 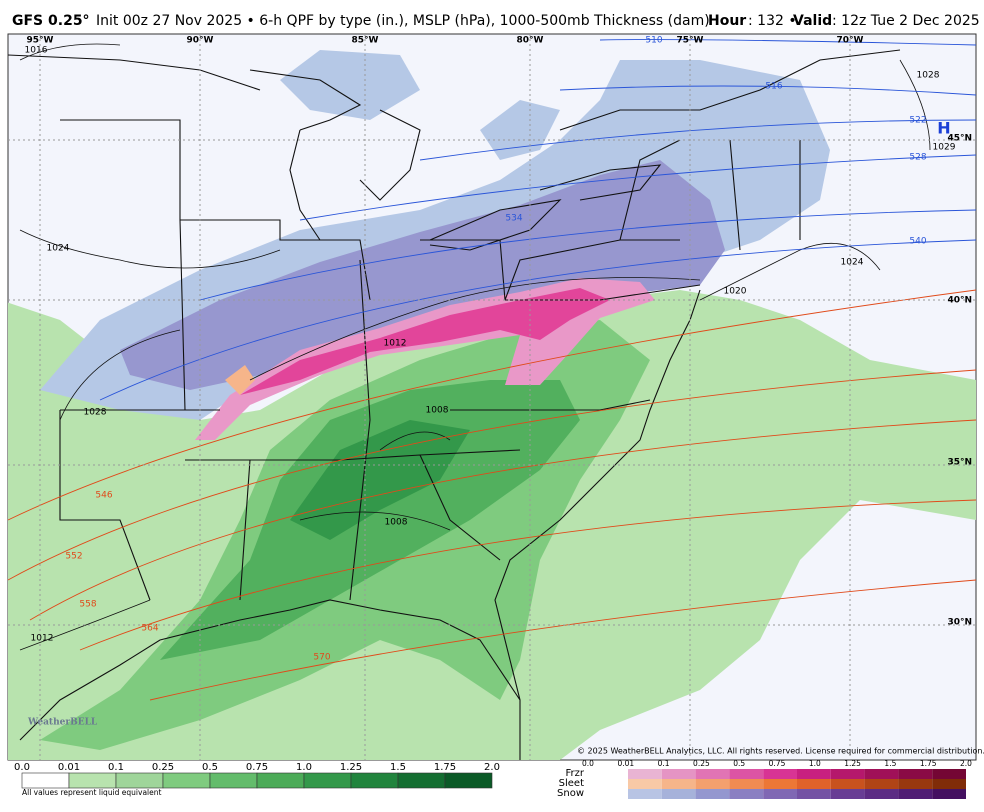 What do you see at coordinates (380, 480) in the screenshot?
I see `rain-heaviest` at bounding box center [380, 480].